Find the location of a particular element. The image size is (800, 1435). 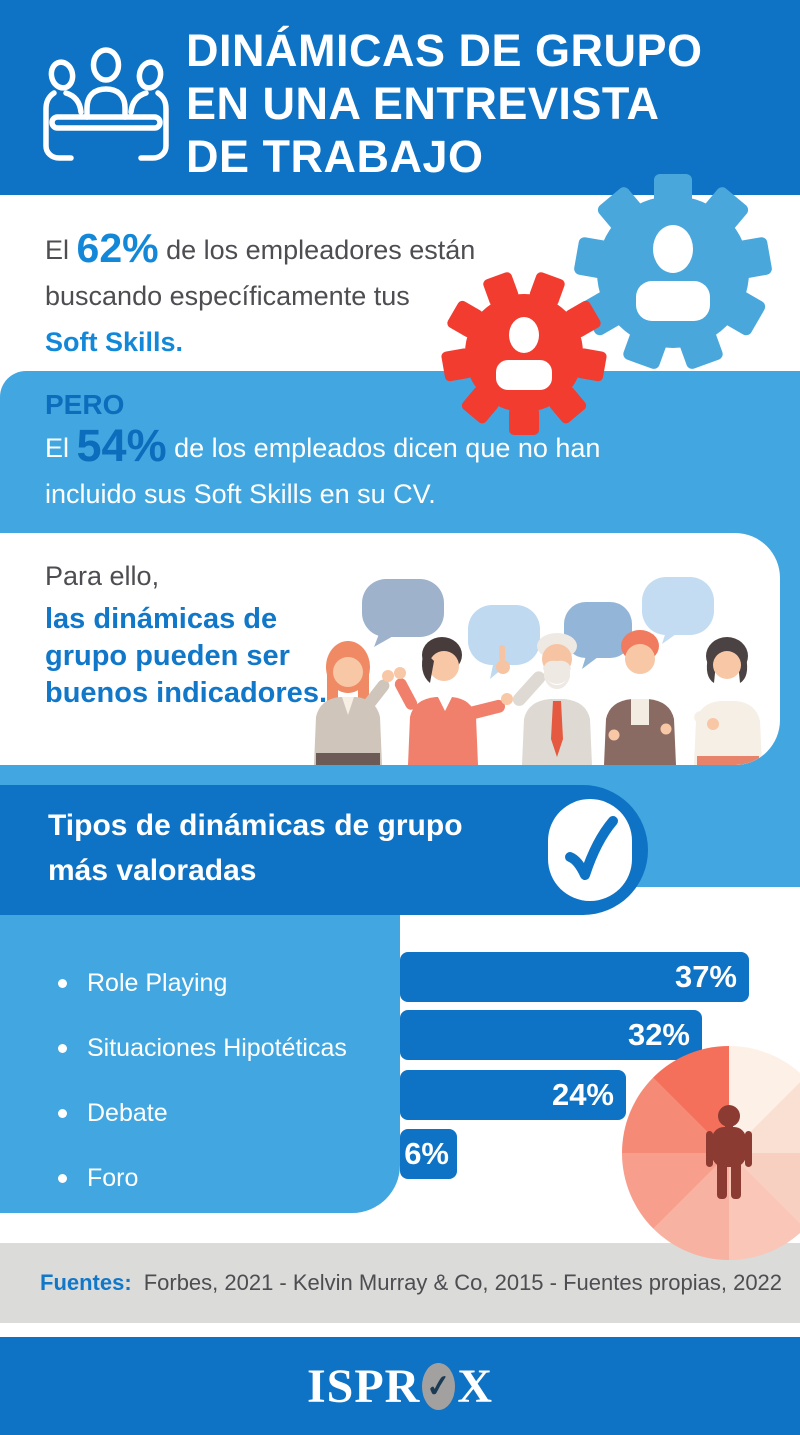

speech-bubbles is located at coordinates (538, 628).